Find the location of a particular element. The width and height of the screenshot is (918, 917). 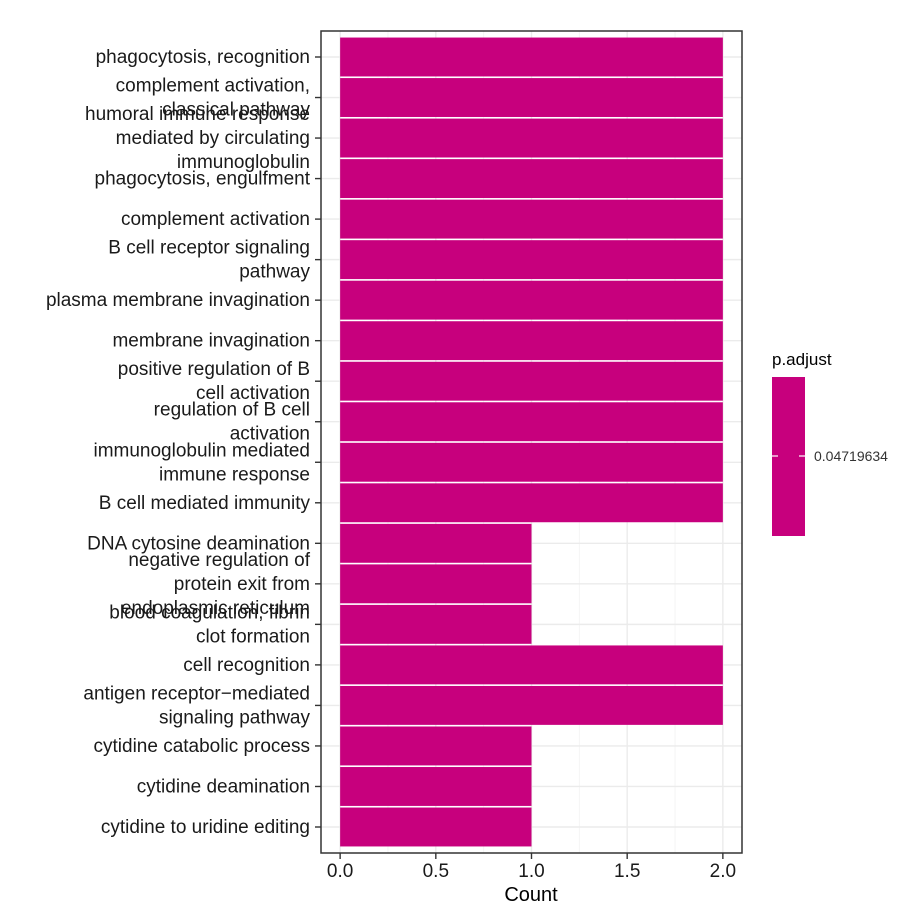

category-label: immunoglobulin mediated immune response is located at coordinates (201, 462).